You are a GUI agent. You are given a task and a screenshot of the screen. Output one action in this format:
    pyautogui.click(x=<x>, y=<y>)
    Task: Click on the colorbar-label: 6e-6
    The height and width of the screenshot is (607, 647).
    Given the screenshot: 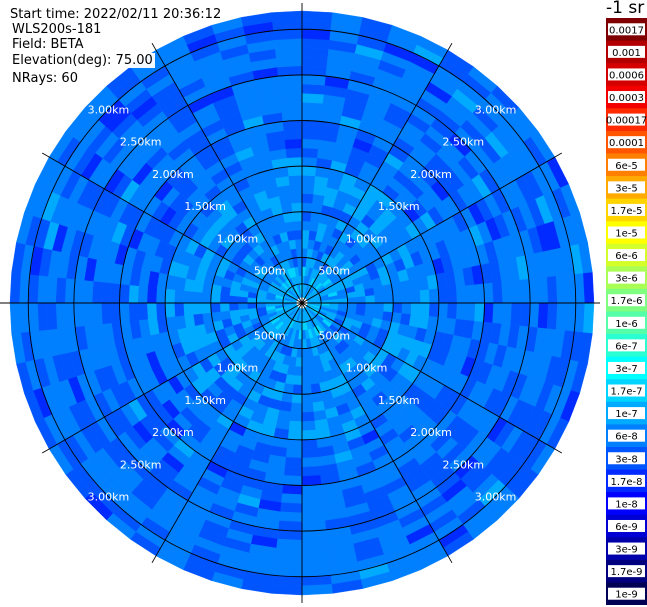 What is the action you would take?
    pyautogui.click(x=626, y=256)
    